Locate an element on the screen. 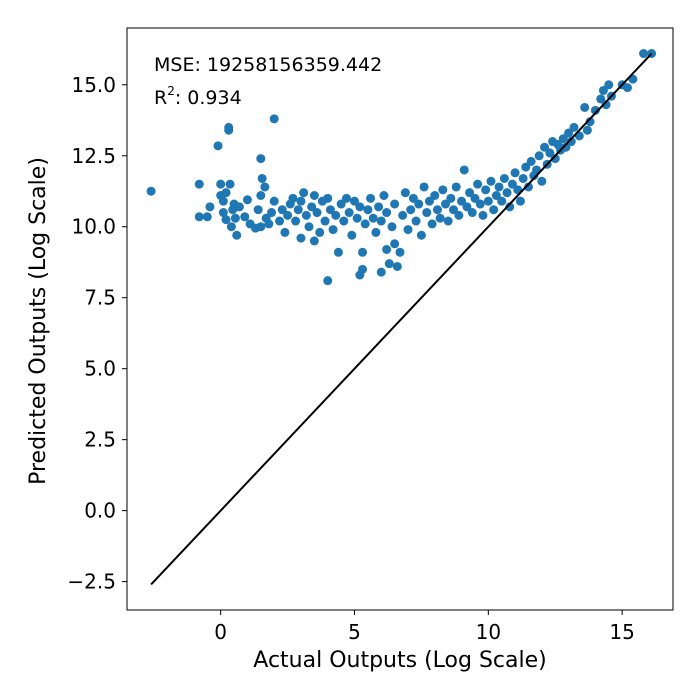  x-tick-label: 15 is located at coordinates (621, 632).